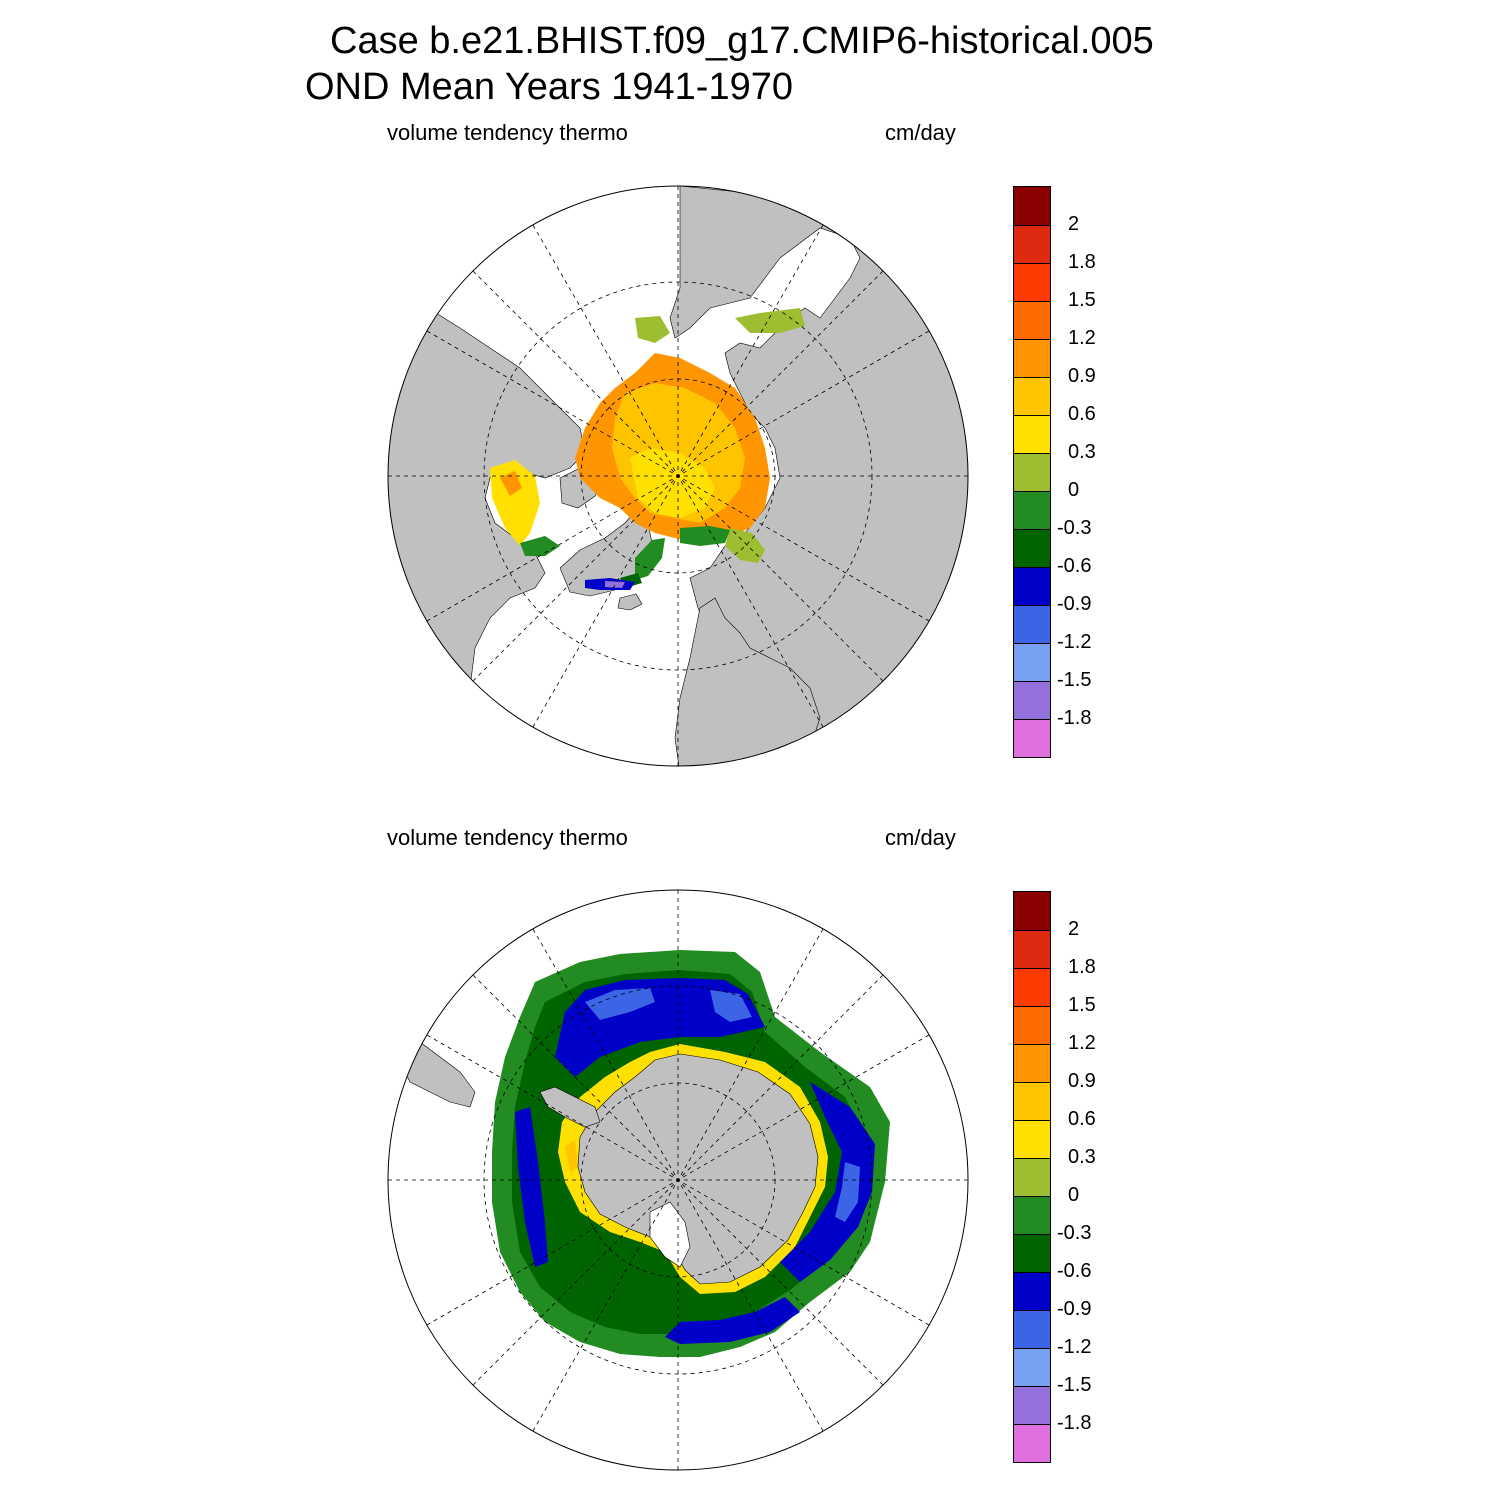  Describe the element at coordinates (705, 536) in the screenshot. I see `arctic-ice-kara-green` at that location.